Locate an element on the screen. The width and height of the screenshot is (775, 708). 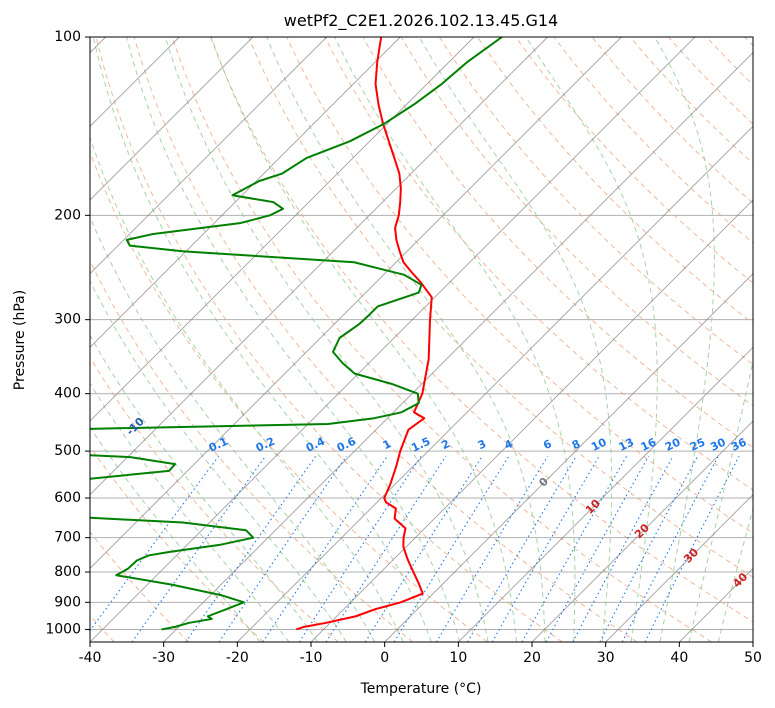
y-tick-label: 100 is located at coordinates (67, 37).